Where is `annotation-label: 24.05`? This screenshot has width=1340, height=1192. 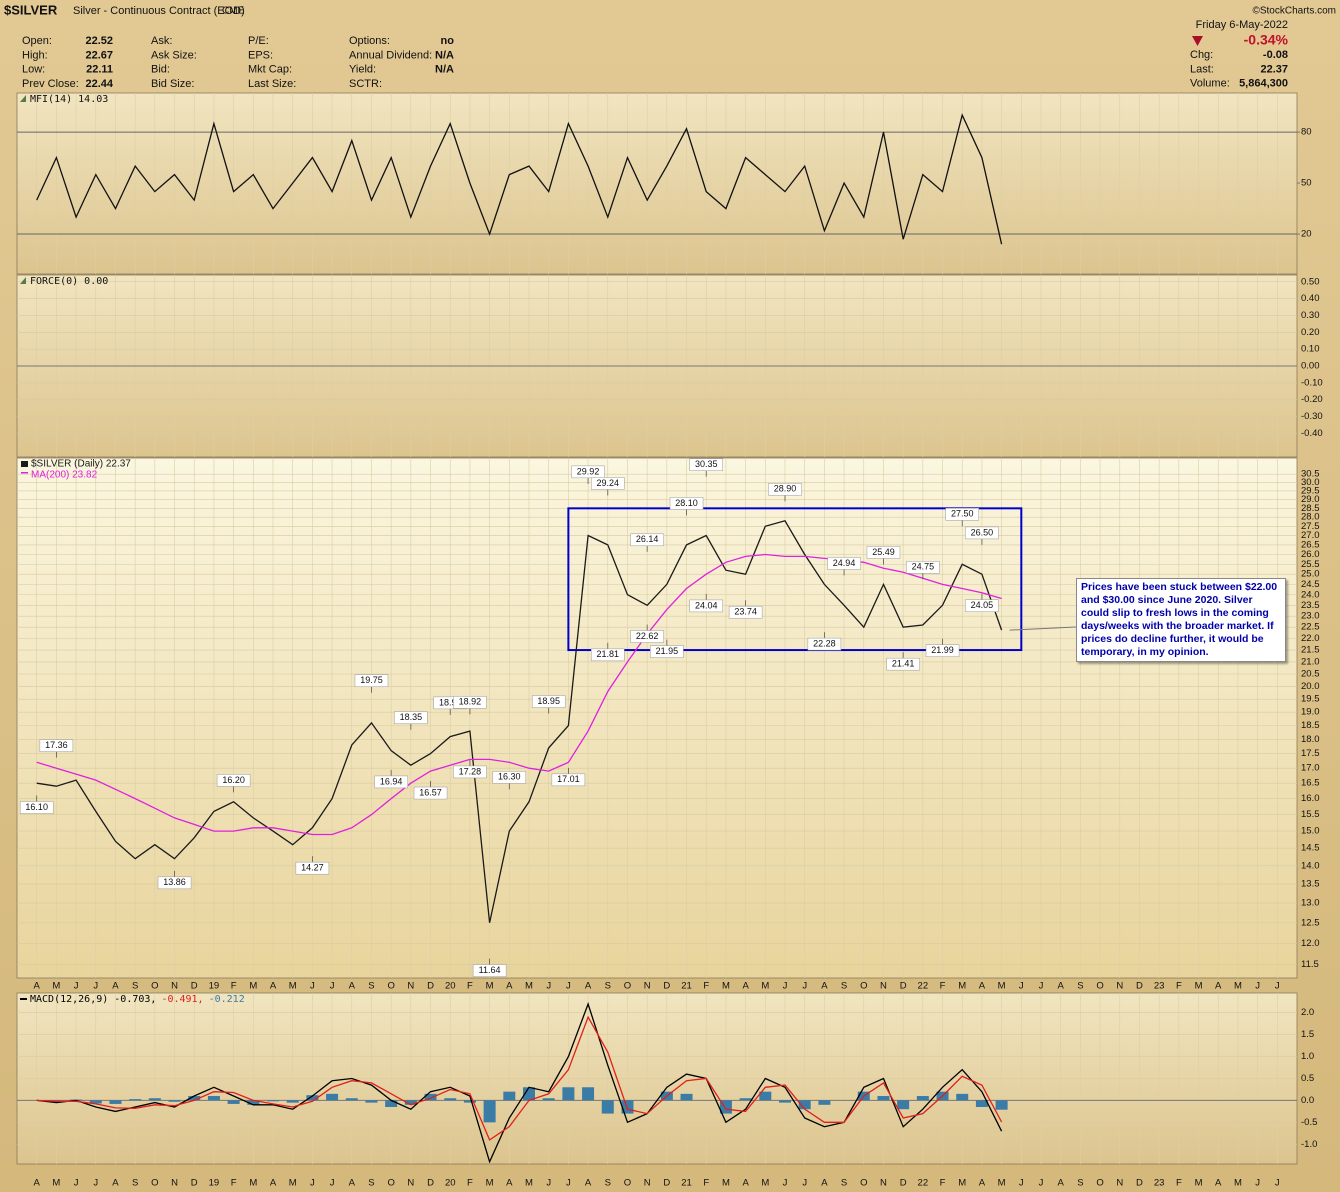
annotation-label: 24.05 is located at coordinates (982, 605).